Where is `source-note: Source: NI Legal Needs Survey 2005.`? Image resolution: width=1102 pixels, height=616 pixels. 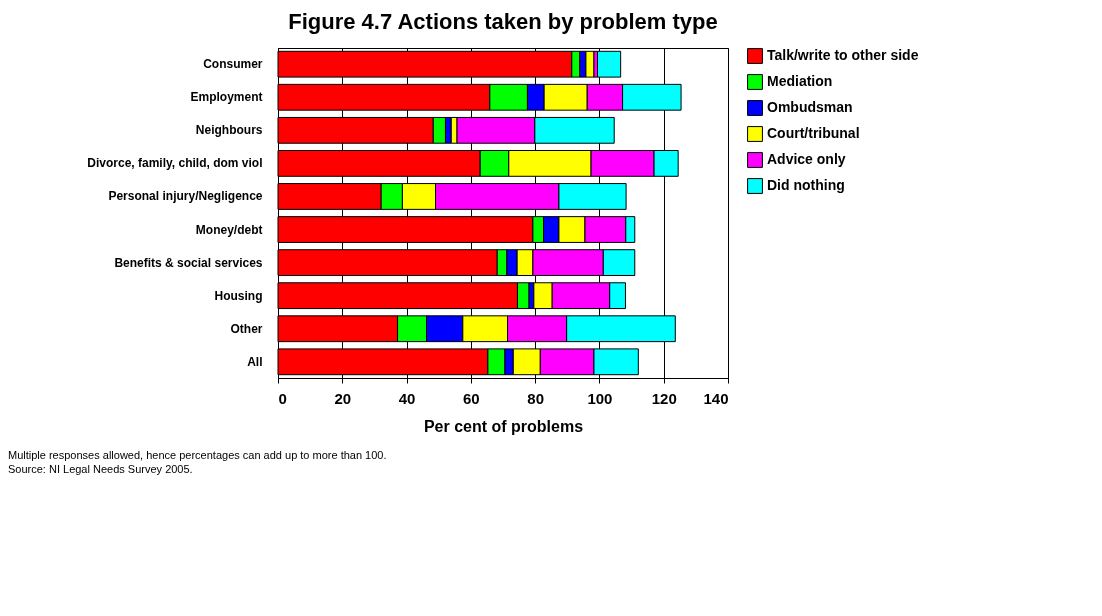
source-note: Source: NI Legal Needs Survey 2005. is located at coordinates (100, 469).